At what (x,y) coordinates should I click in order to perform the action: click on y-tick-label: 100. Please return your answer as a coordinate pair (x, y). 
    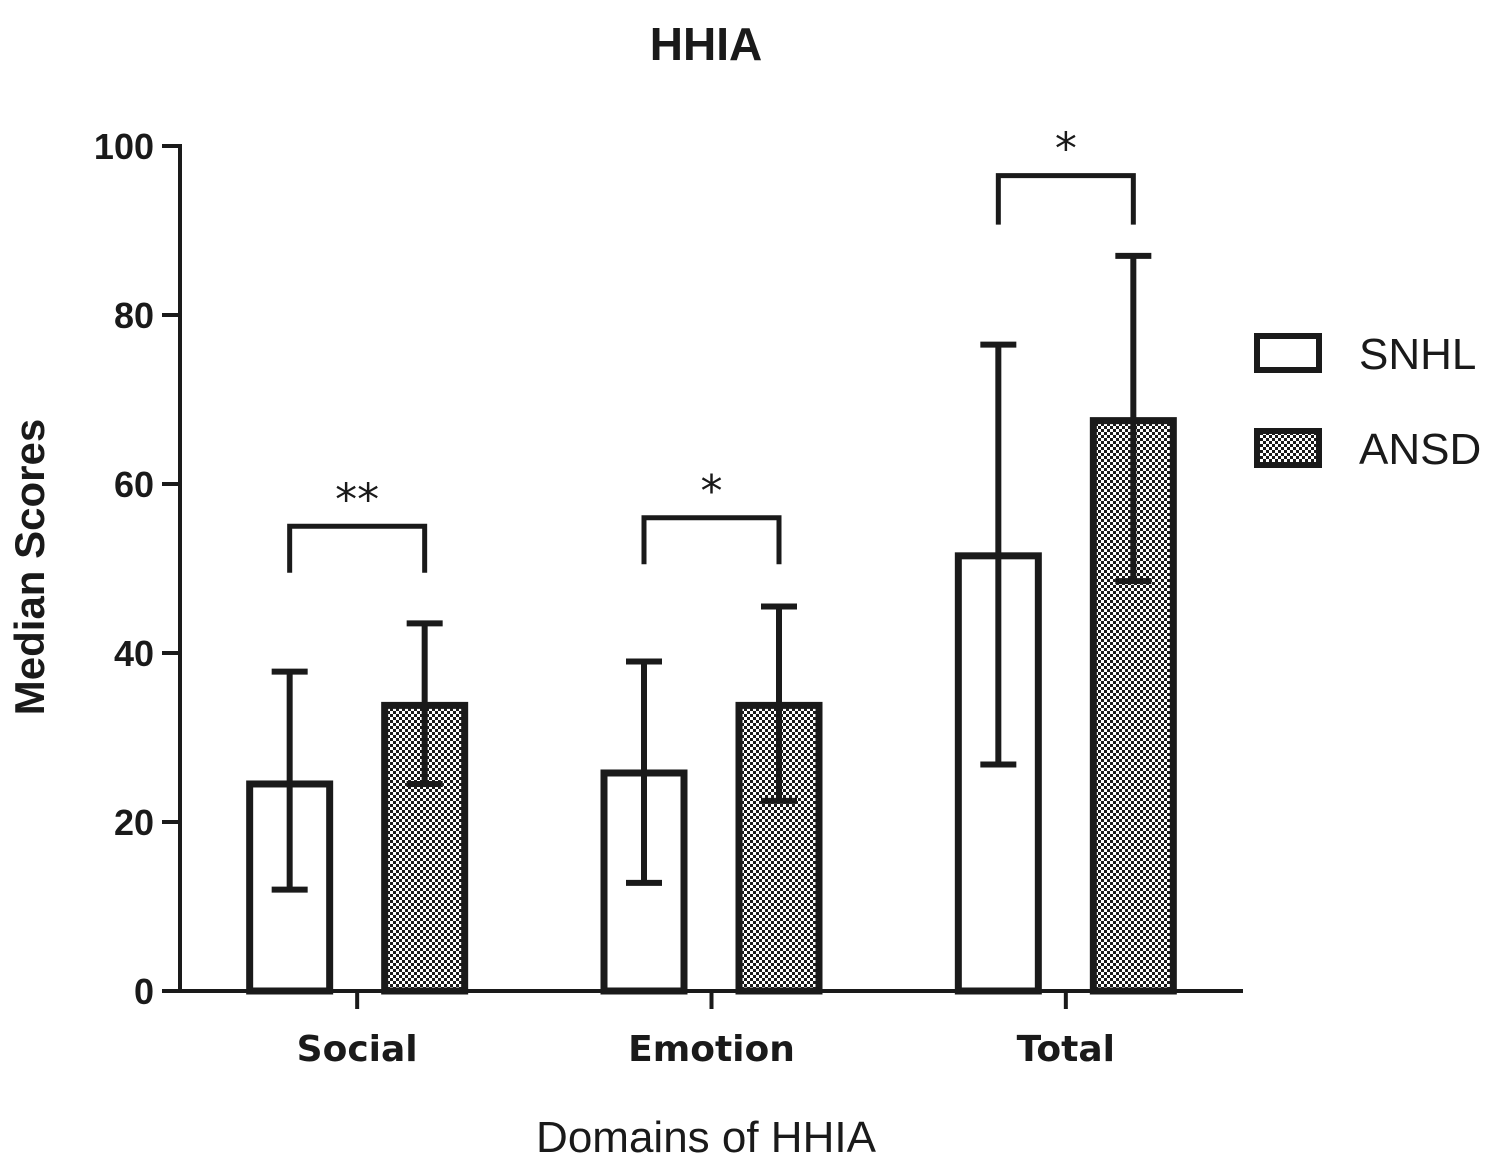
    Looking at the image, I should click on (124, 146).